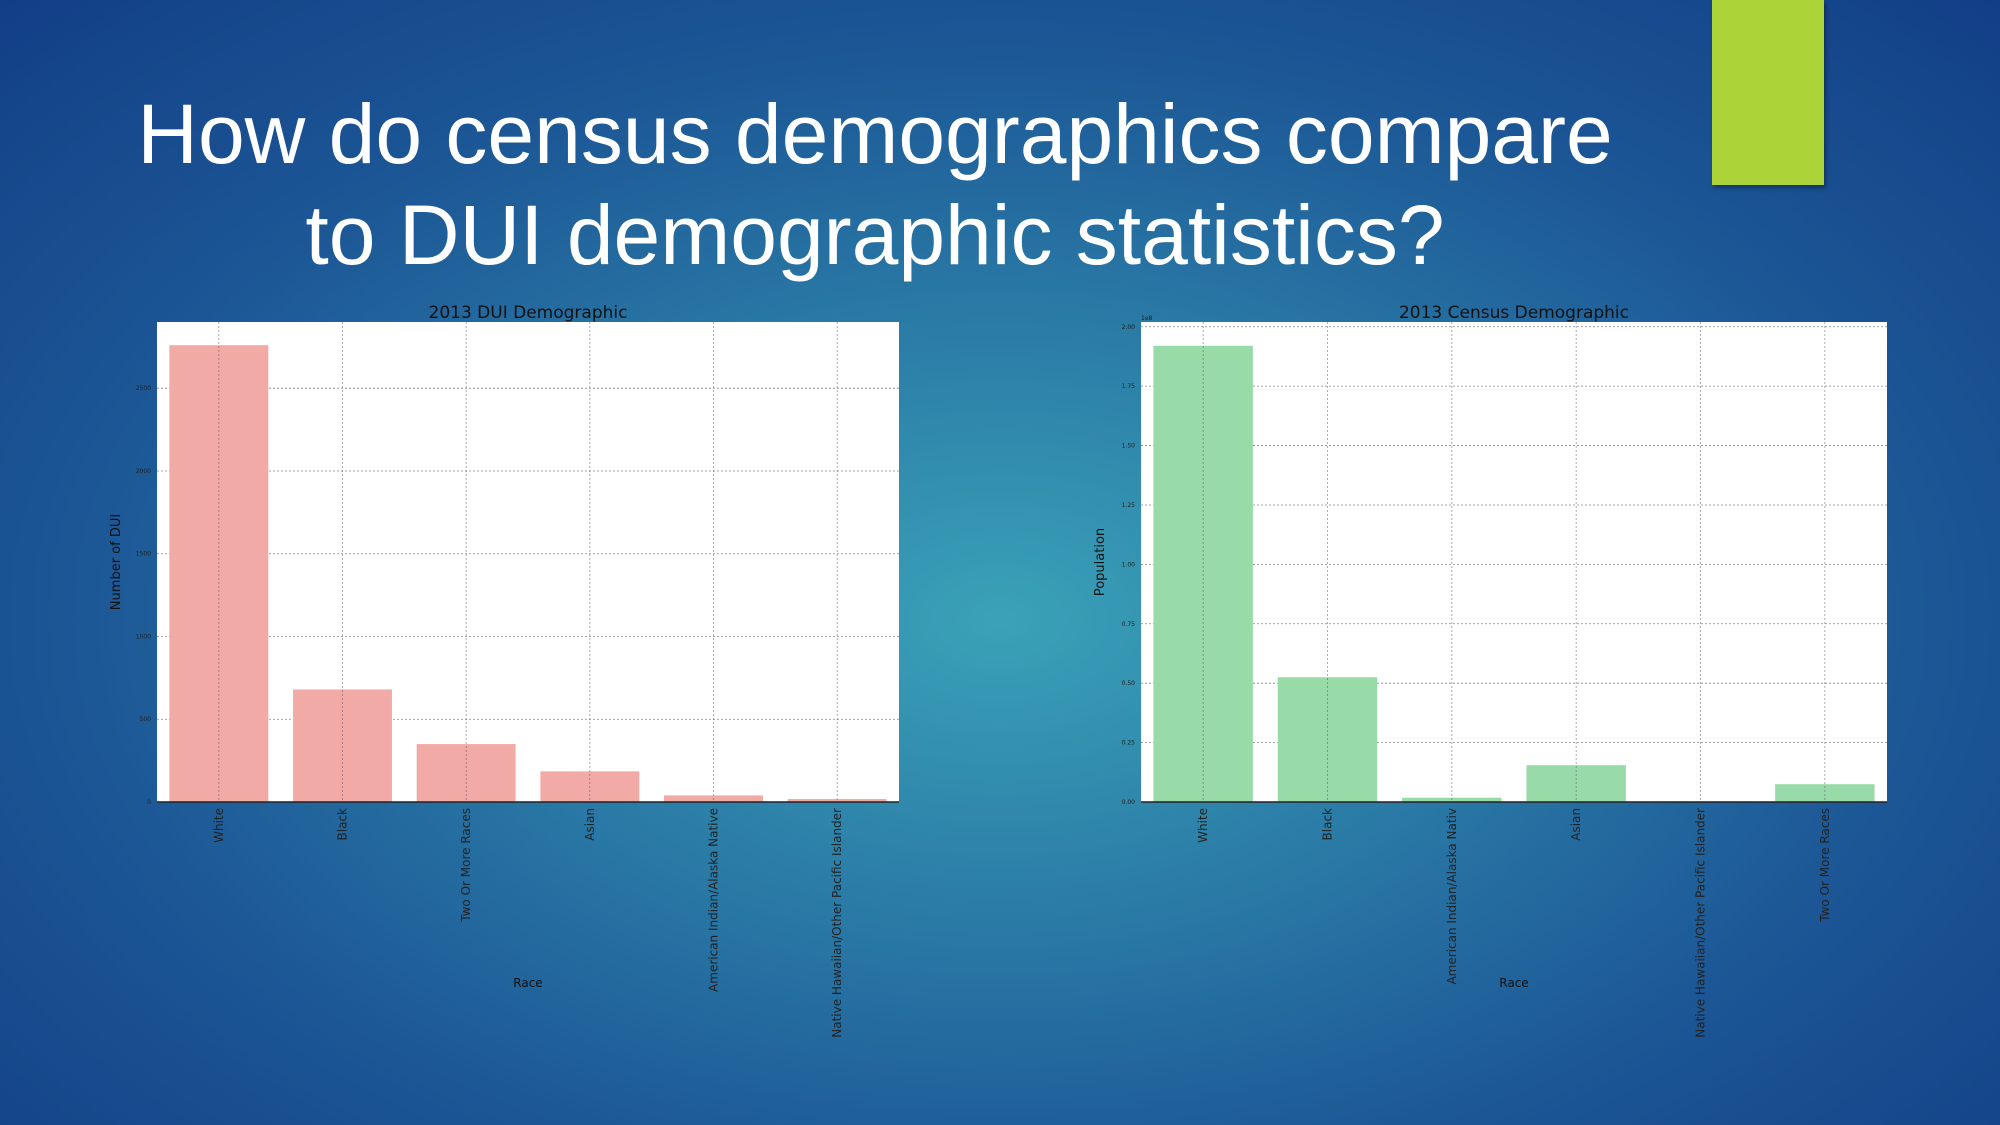  Describe the element at coordinates (1129, 624) in the screenshot. I see `census-ytick-label: 0.75` at that location.